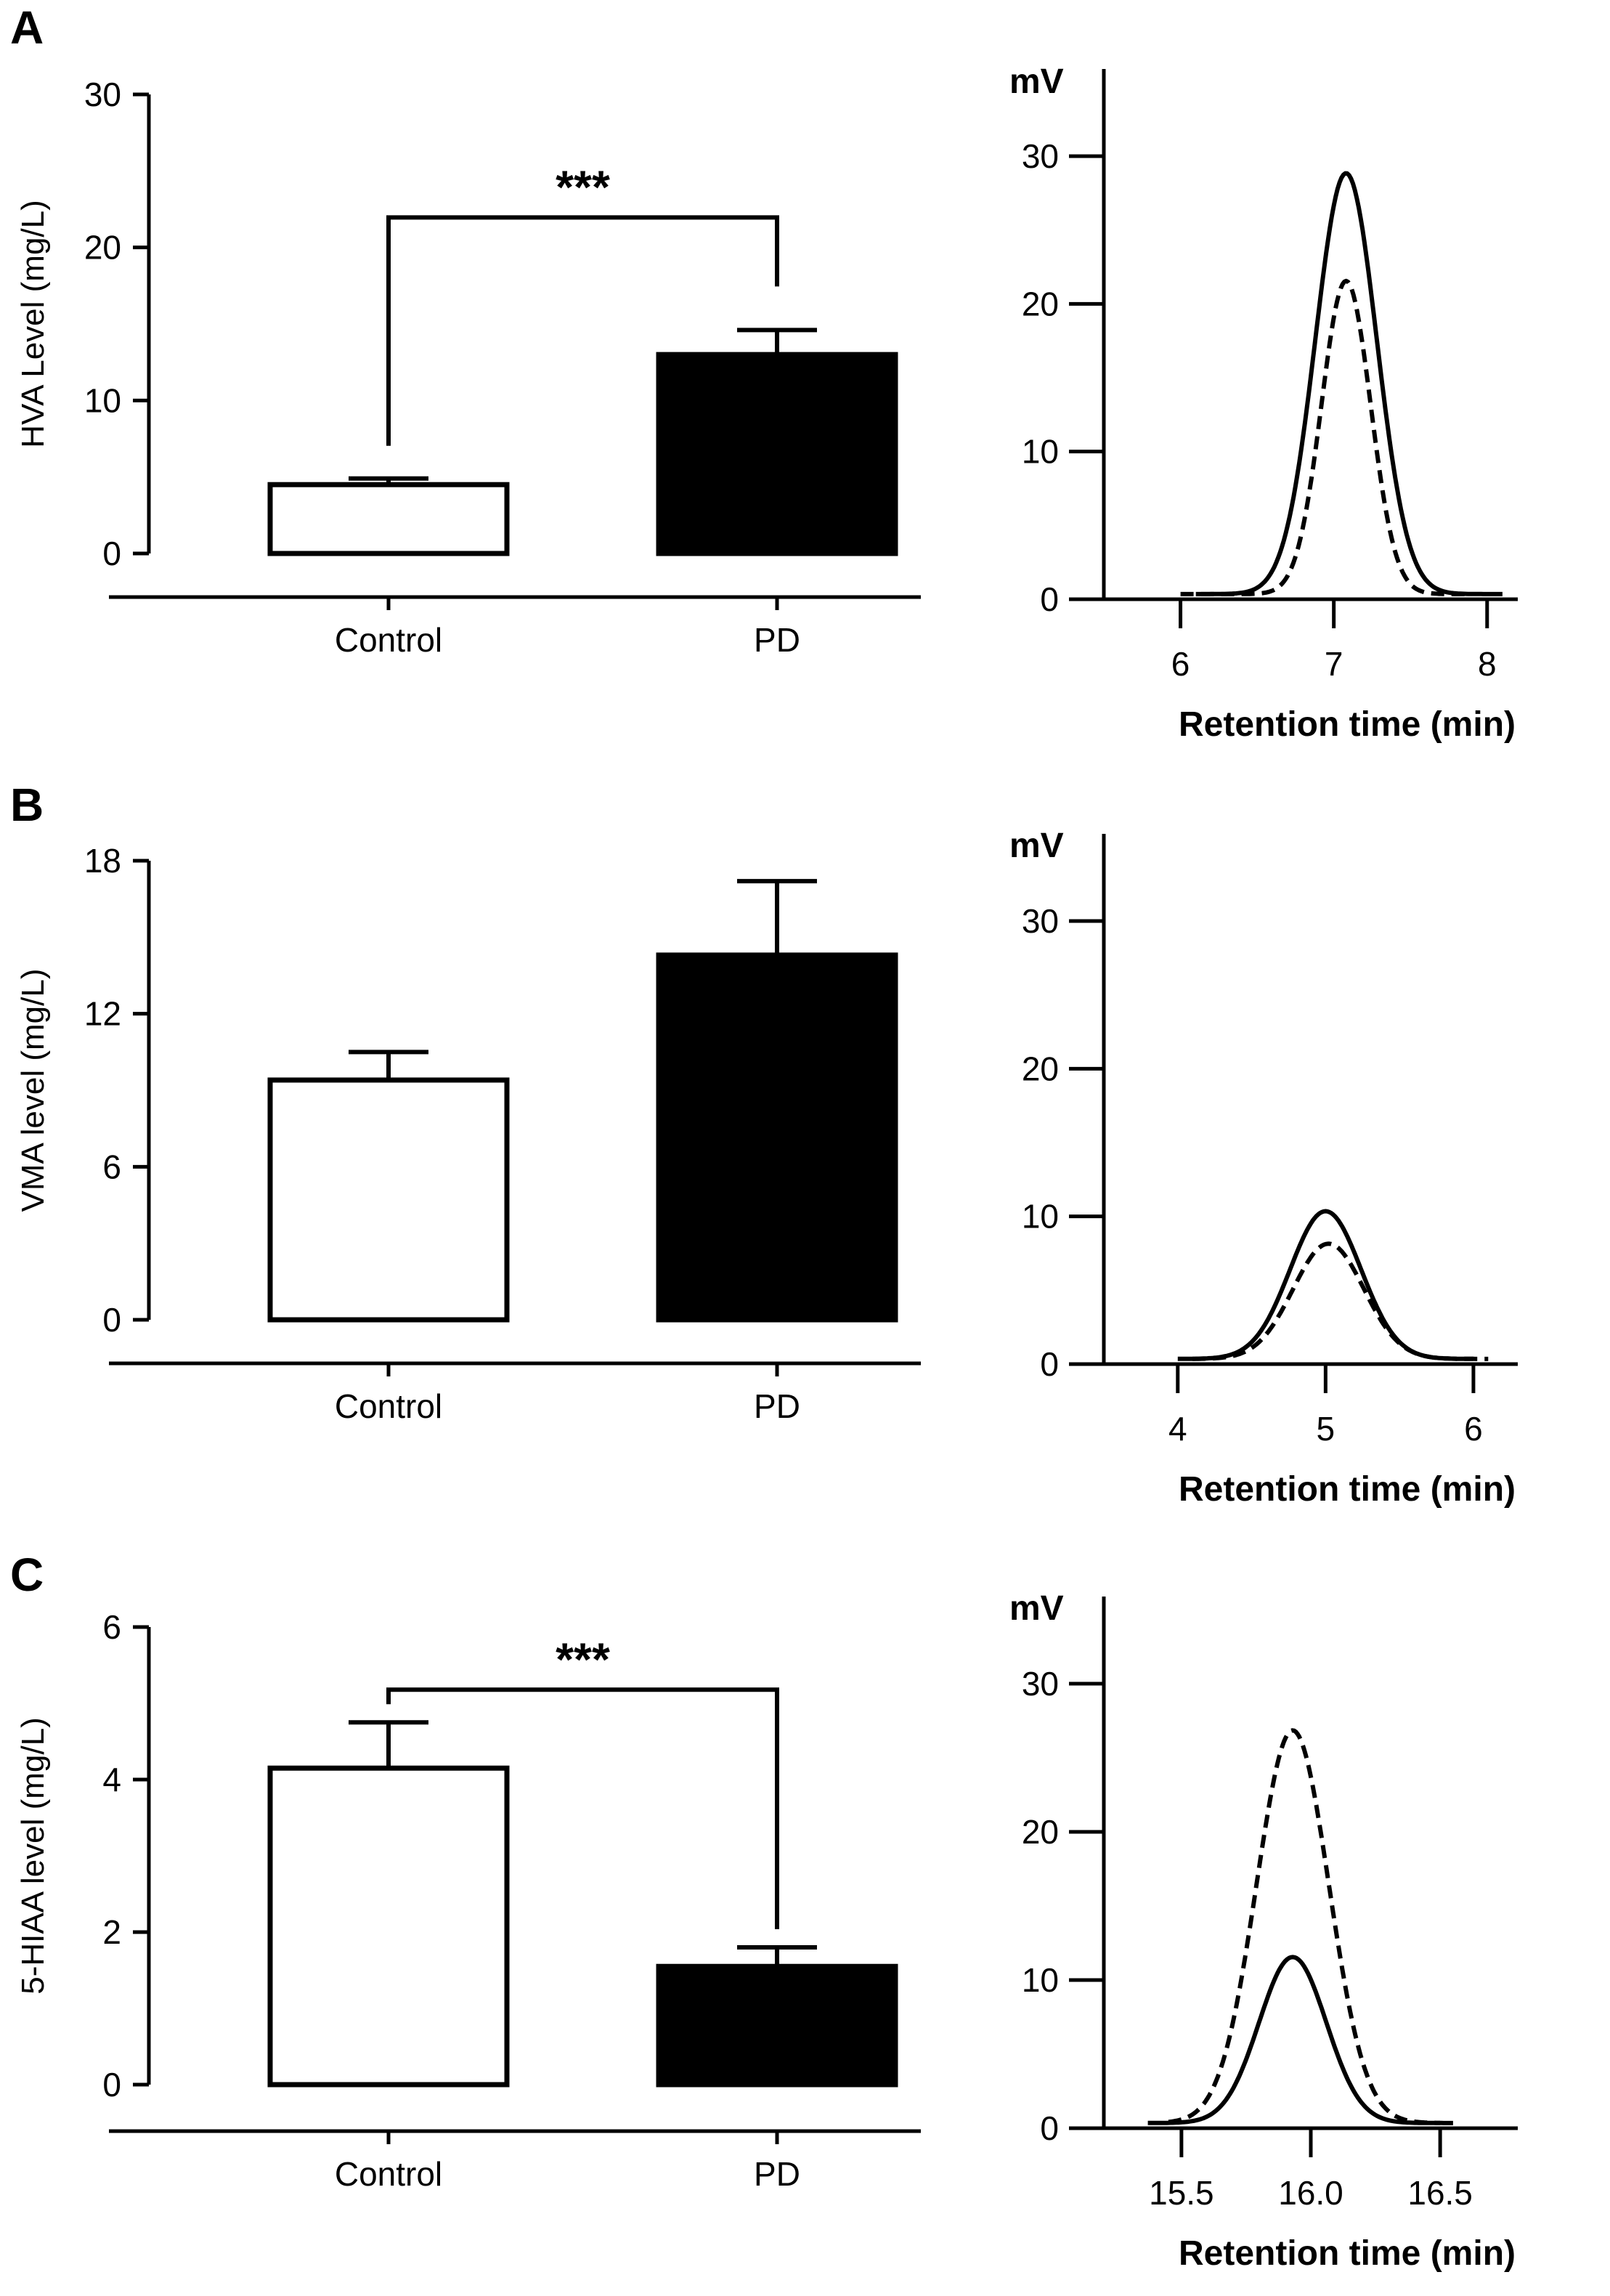 The width and height of the screenshot is (1610, 2296). I want to click on panel-label: B, so click(27, 805).